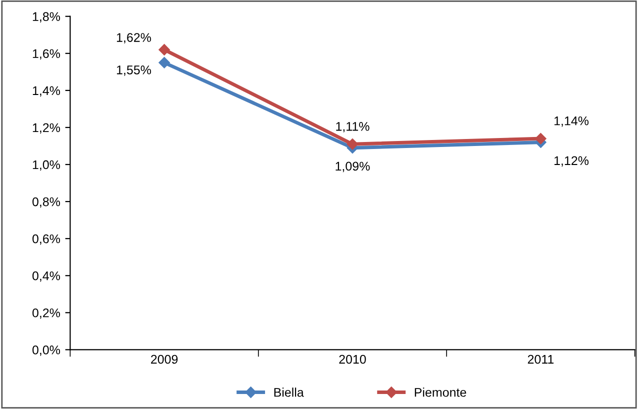 The image size is (638, 409). Describe the element at coordinates (46, 17) in the screenshot. I see `y-tick-label: 1,8%` at that location.